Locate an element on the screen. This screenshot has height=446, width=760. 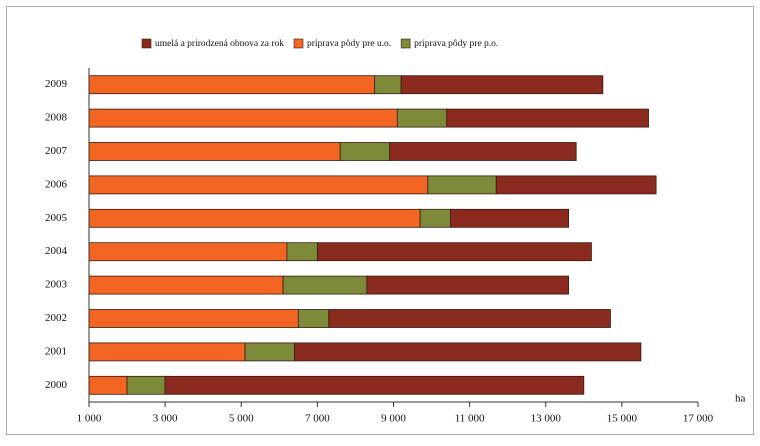
x-axis-label: ha is located at coordinates (740, 399).